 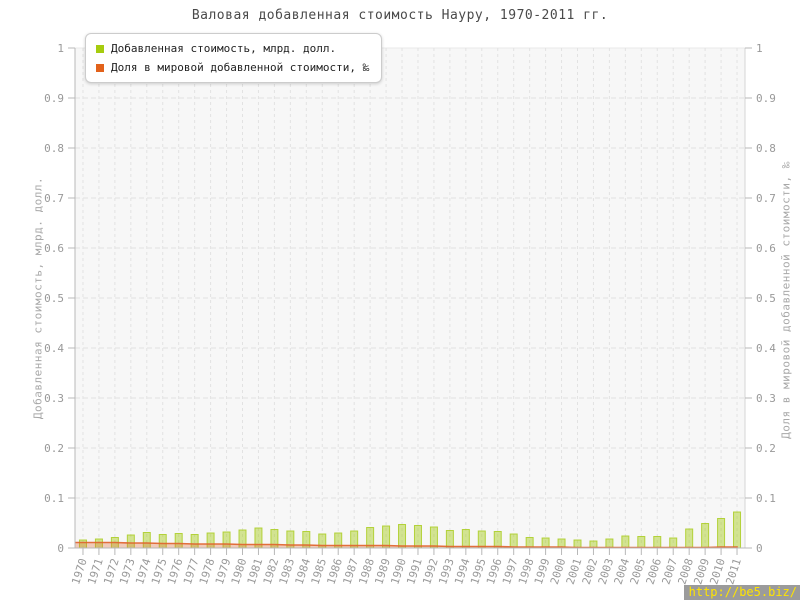 What do you see at coordinates (766, 198) in the screenshot?
I see `y-tick-label-right: 0.7` at bounding box center [766, 198].